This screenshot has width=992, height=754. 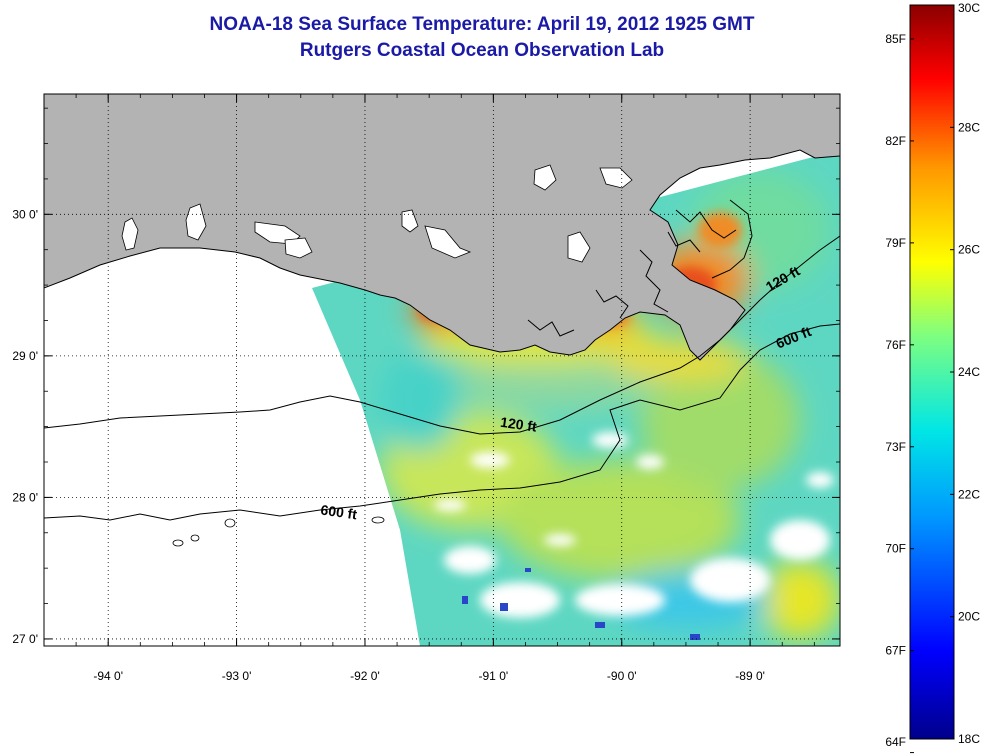 What do you see at coordinates (25, 214) in the screenshot?
I see `lat-tick-label: 30 0'` at bounding box center [25, 214].